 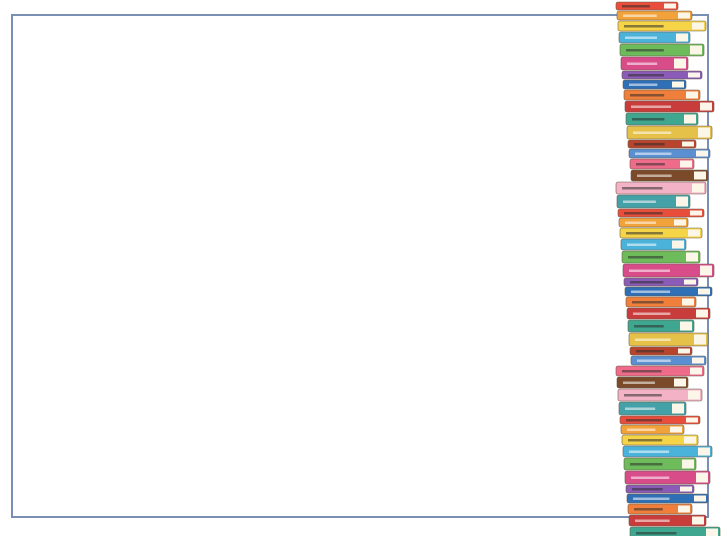 What do you see at coordinates (668, 268) in the screenshot?
I see `book-stack-illustration` at bounding box center [668, 268].